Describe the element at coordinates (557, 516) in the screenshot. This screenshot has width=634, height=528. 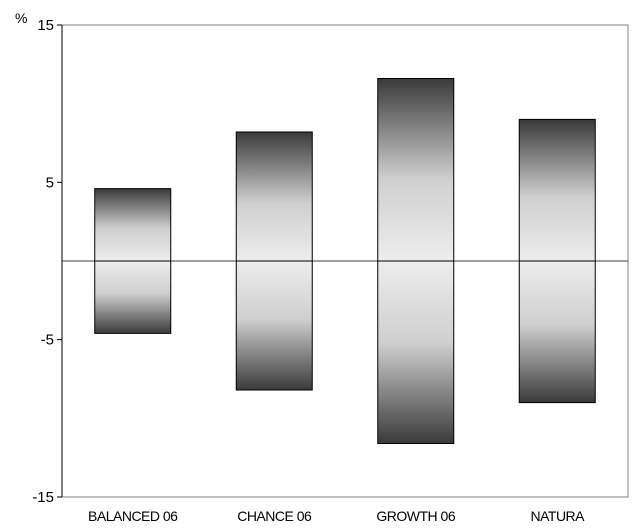
I see `x-category-label: NATURA` at that location.